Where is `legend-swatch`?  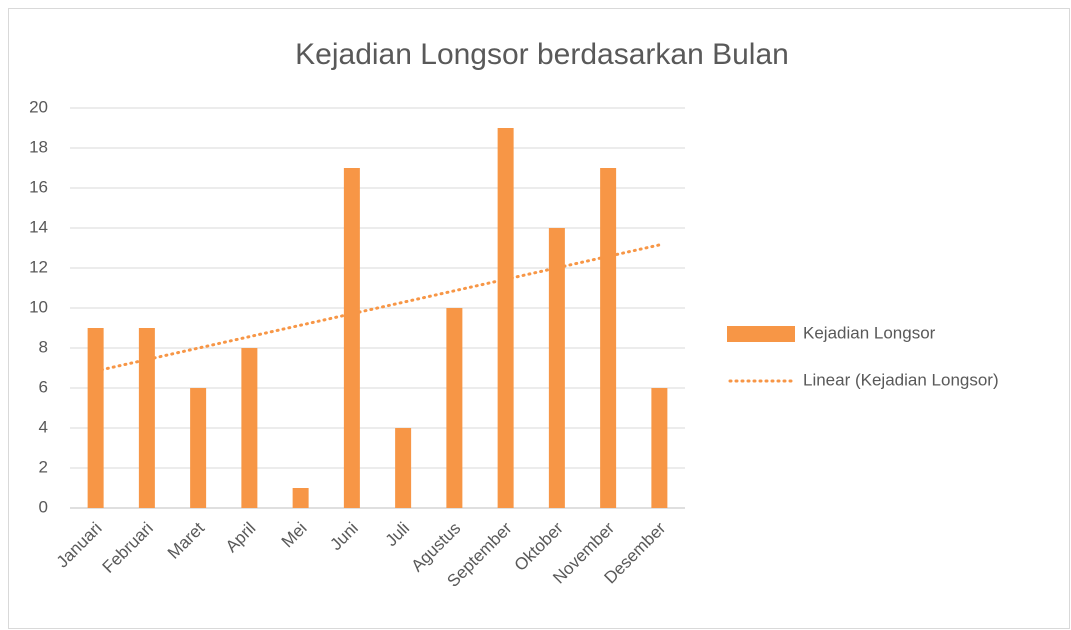
legend-swatch is located at coordinates (761, 334).